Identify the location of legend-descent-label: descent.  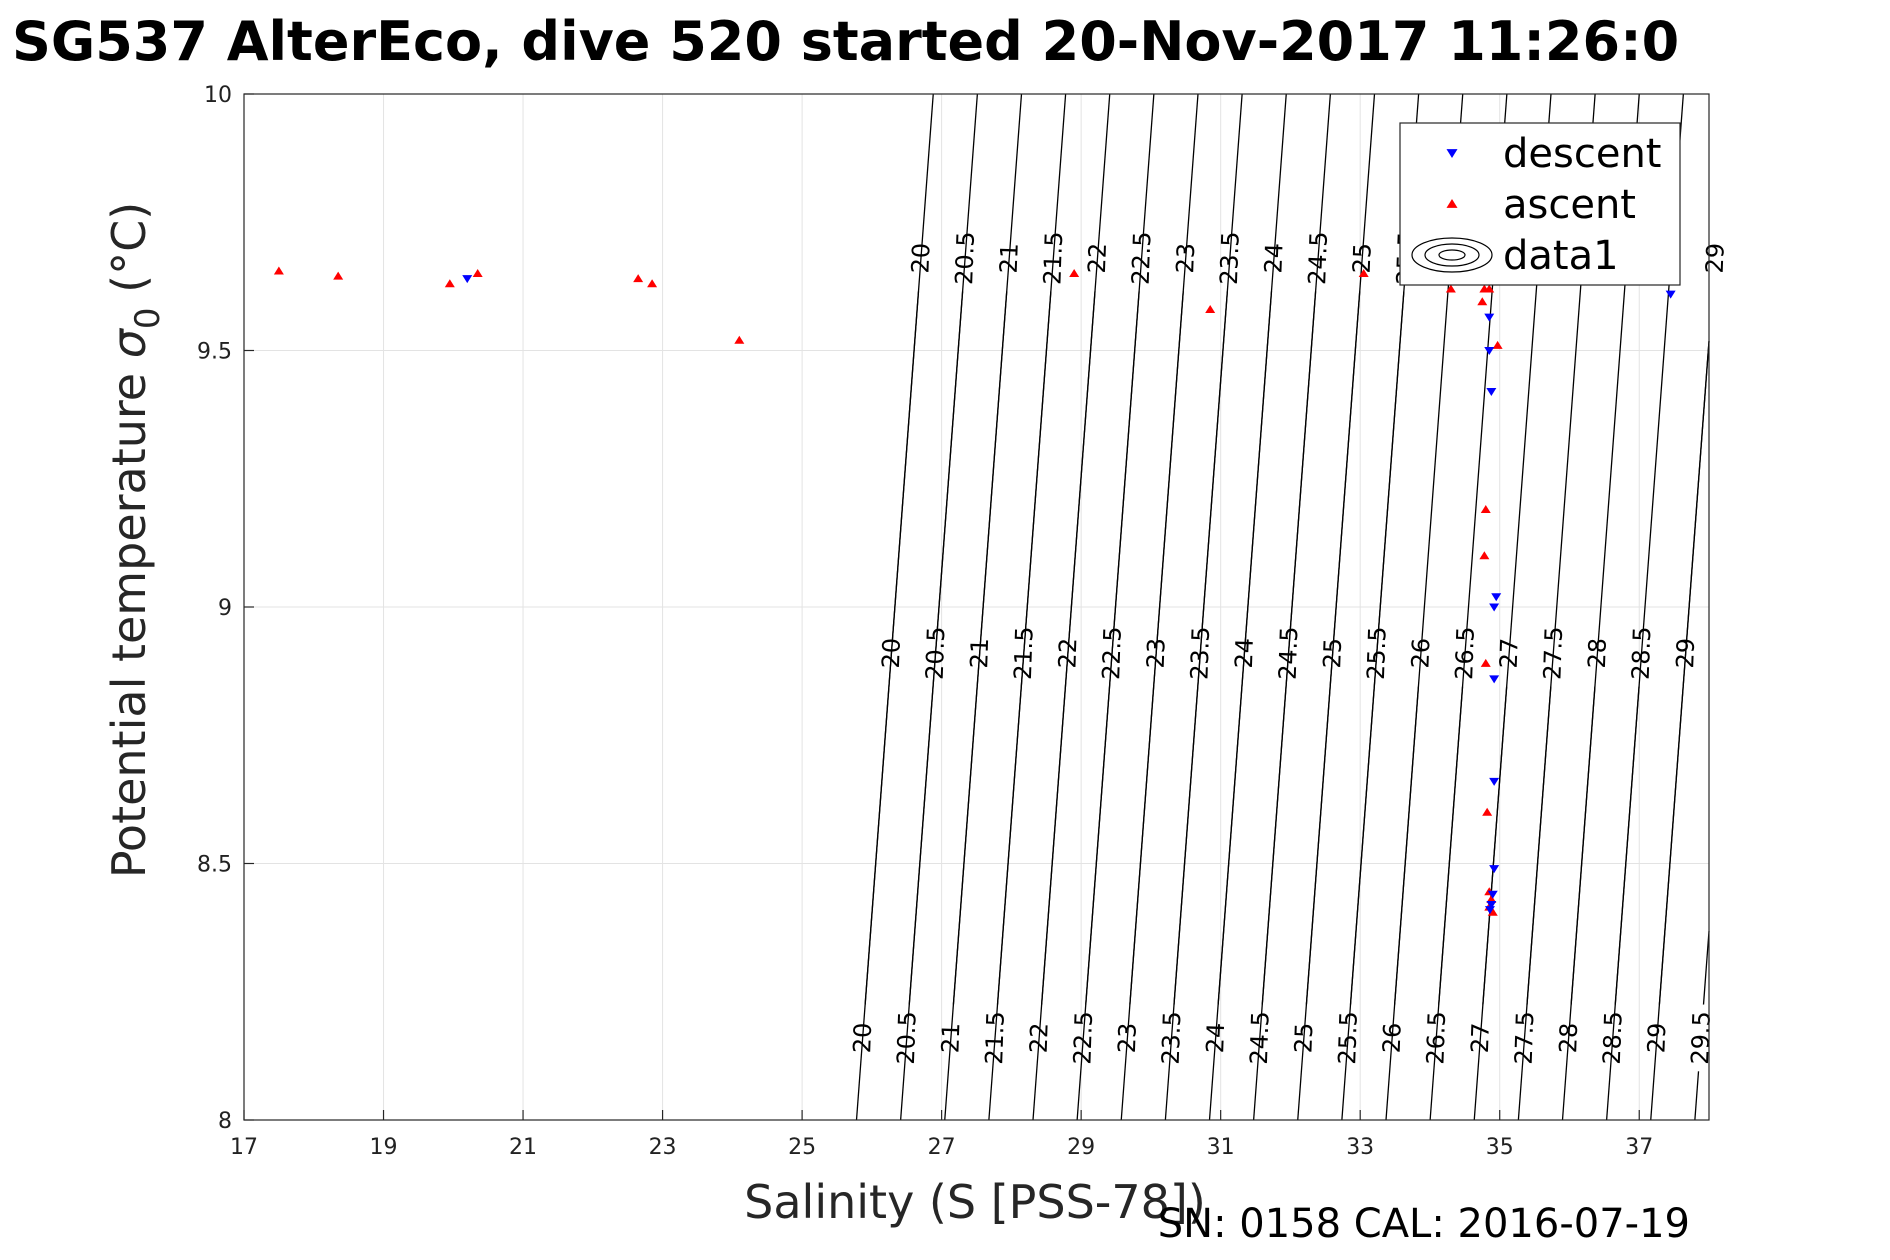
(1582, 154).